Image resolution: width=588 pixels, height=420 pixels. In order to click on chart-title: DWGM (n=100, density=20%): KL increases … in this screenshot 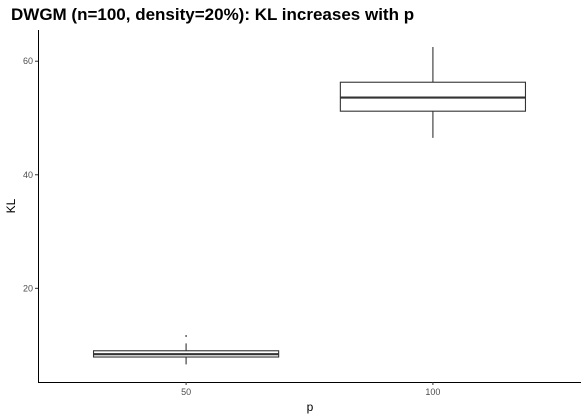, I will do `click(212, 14)`.